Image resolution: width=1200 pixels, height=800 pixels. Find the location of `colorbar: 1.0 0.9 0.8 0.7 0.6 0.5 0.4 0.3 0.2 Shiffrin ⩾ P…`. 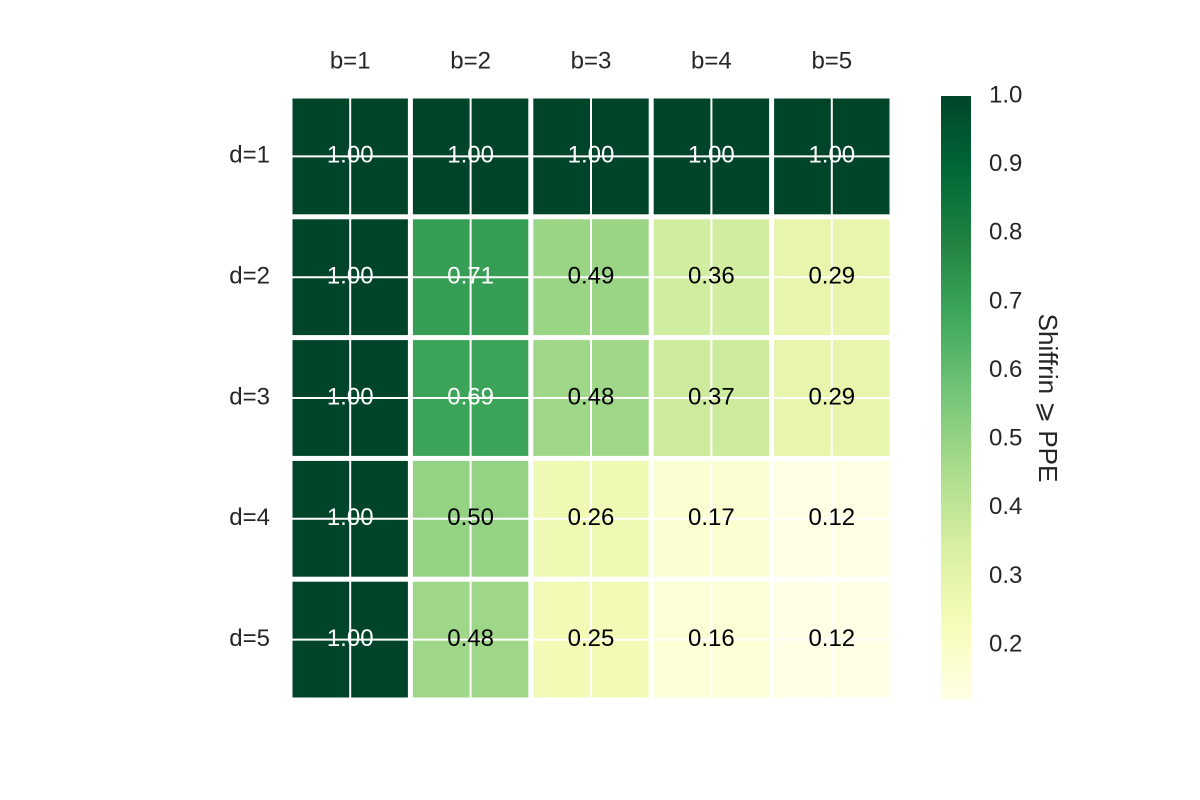

colorbar: 1.0 0.9 0.8 0.7 0.6 0.5 0.4 0.3 0.2 Shiffrin ⩾ P… is located at coordinates (1002, 390).